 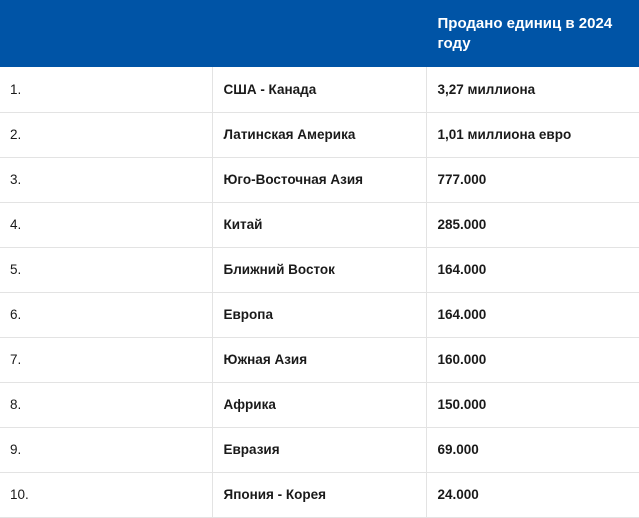 I want to click on units-cell: 24.000, so click(x=532, y=495).